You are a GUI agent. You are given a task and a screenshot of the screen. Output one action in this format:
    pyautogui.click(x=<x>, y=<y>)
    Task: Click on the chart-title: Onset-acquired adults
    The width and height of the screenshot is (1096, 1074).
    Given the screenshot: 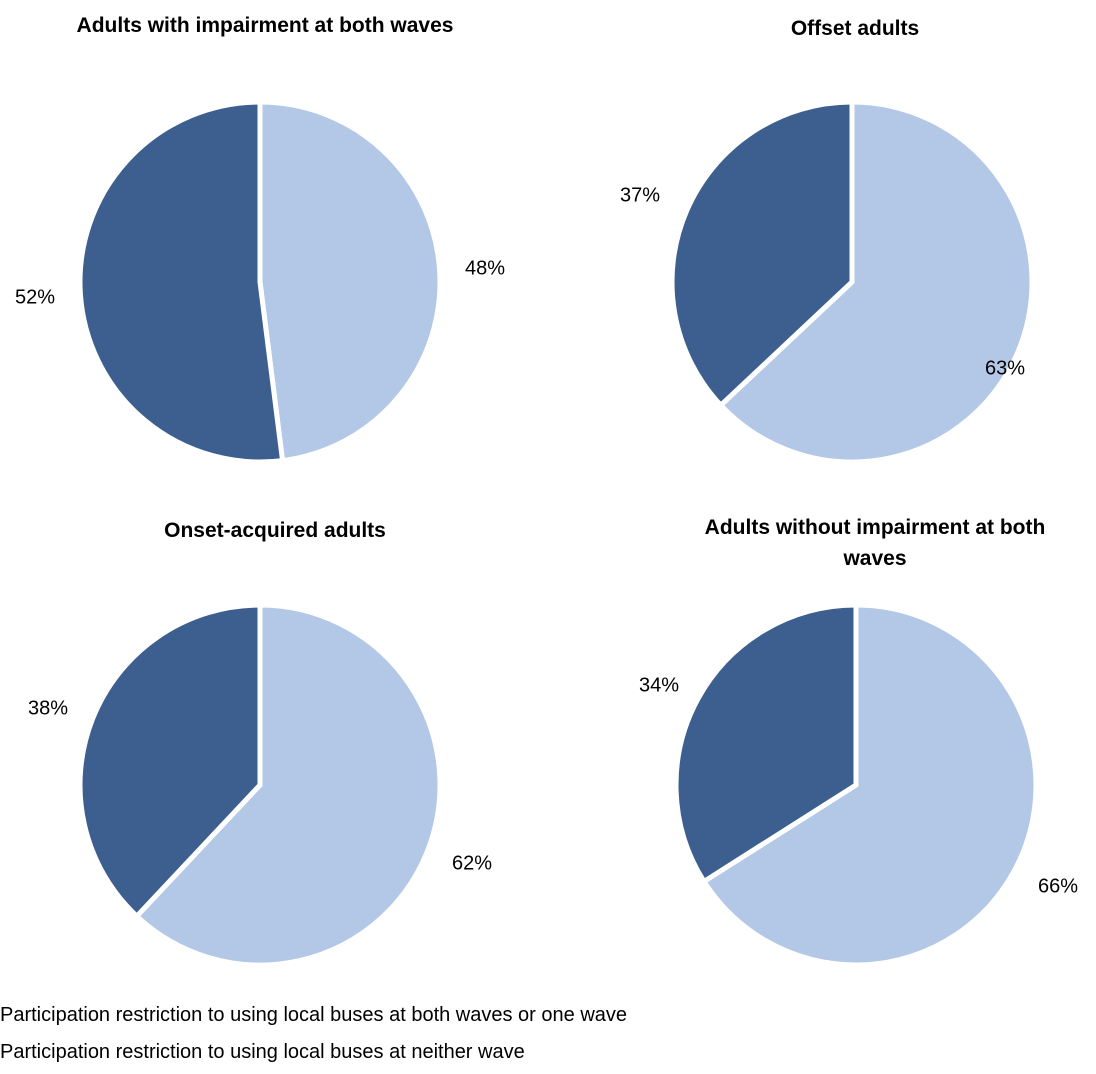 What is the action you would take?
    pyautogui.click(x=275, y=530)
    